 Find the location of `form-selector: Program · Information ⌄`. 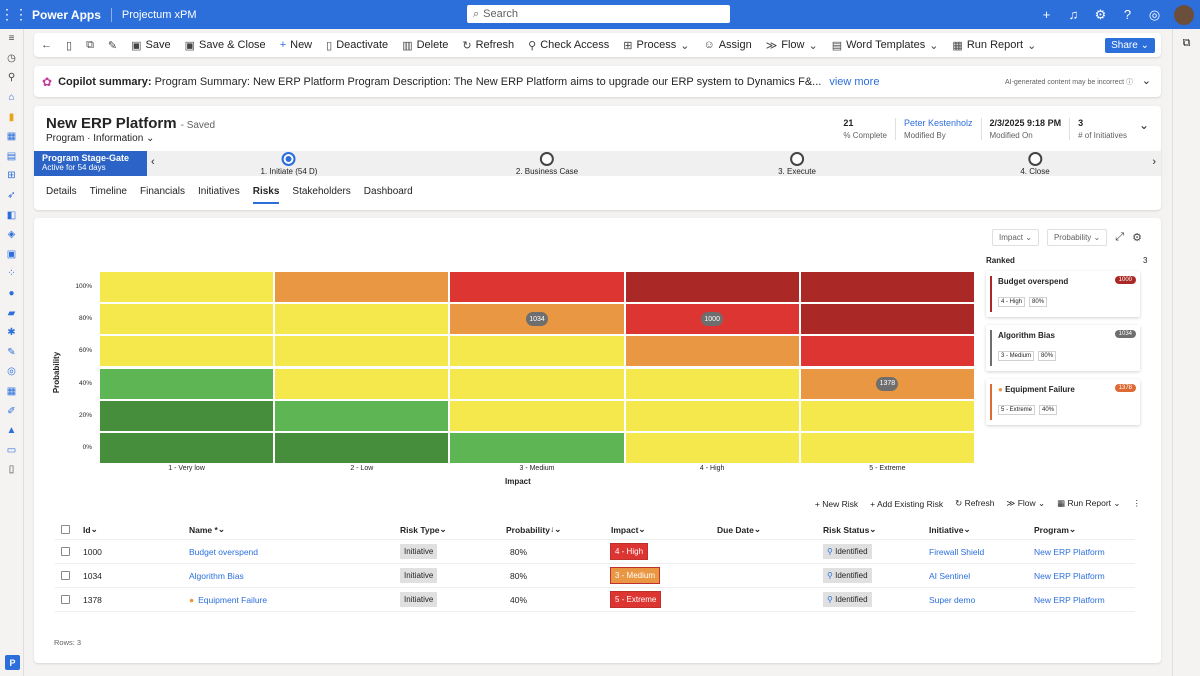

form-selector: Program · Information ⌄ is located at coordinates (100, 138).